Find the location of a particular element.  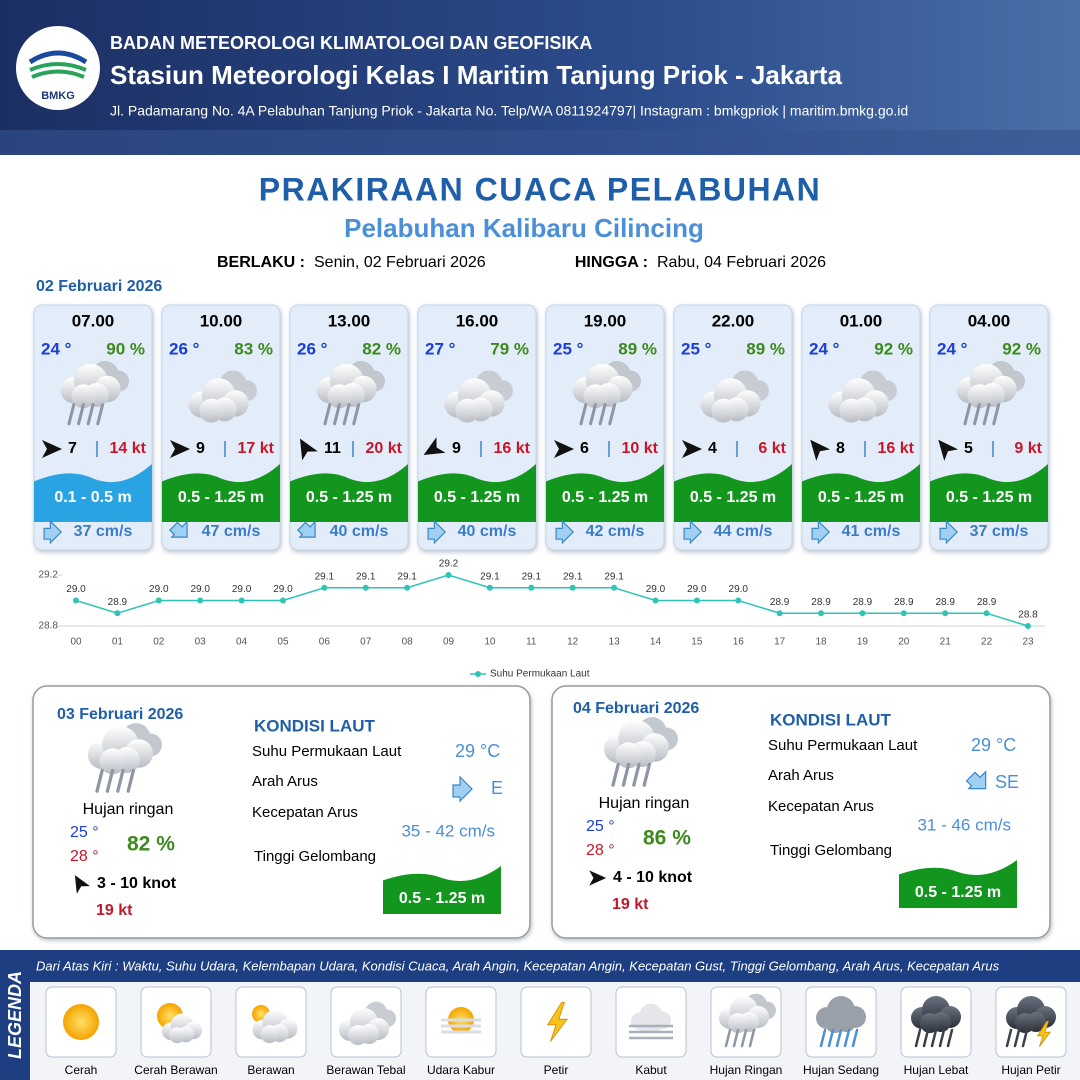

gust-speed: 16 kt is located at coordinates (512, 448).